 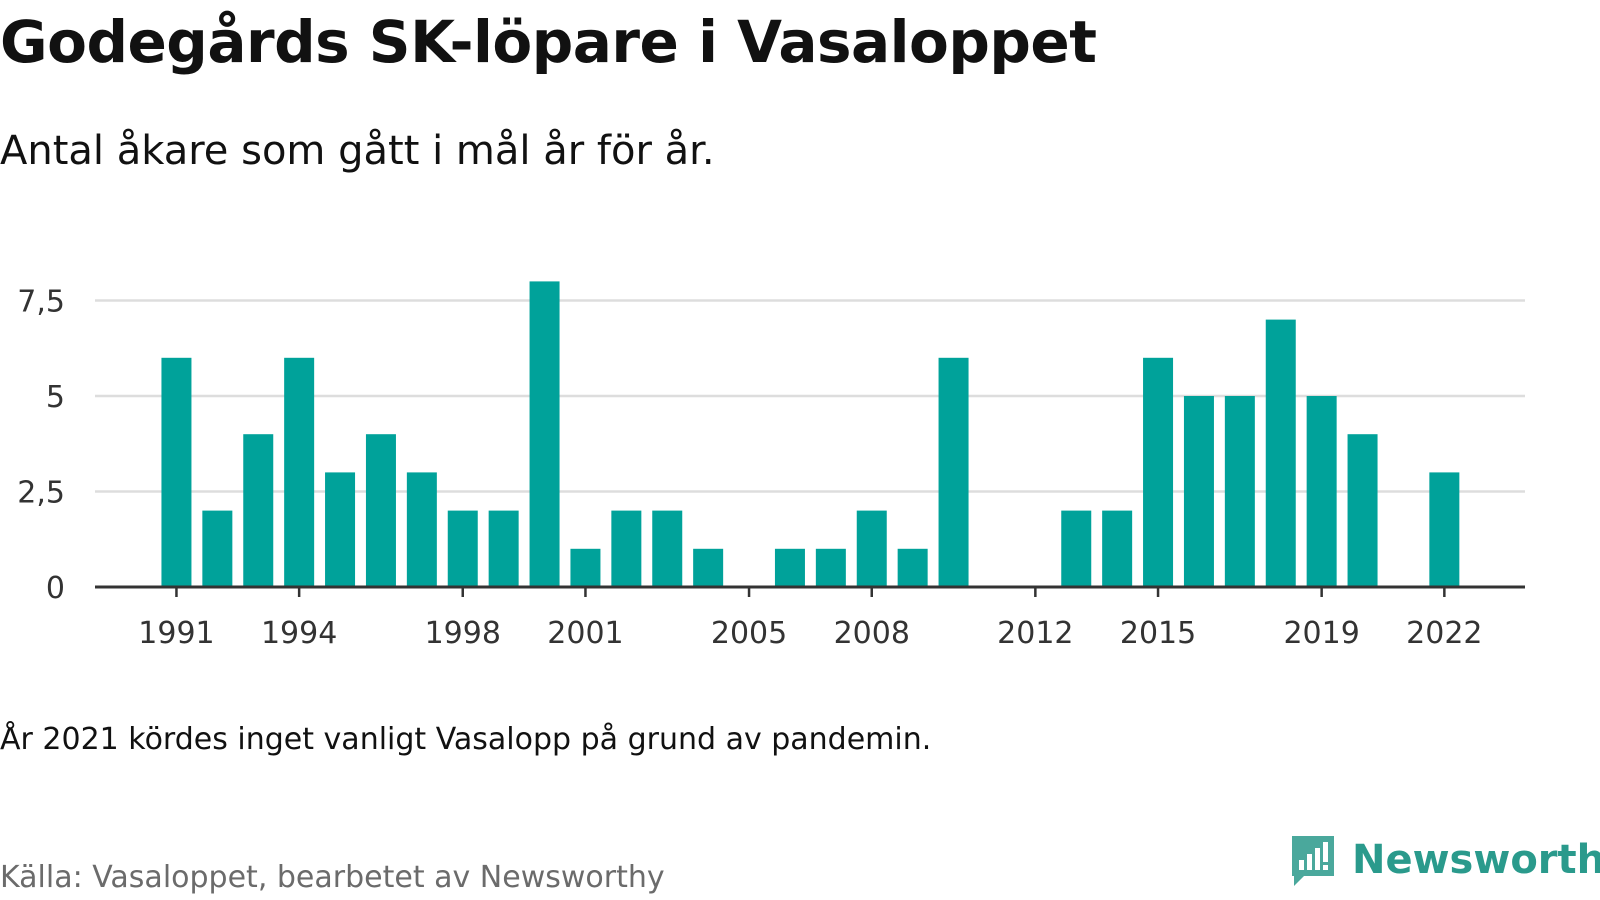 What do you see at coordinates (462, 548) in the screenshot?
I see `bar-1998` at bounding box center [462, 548].